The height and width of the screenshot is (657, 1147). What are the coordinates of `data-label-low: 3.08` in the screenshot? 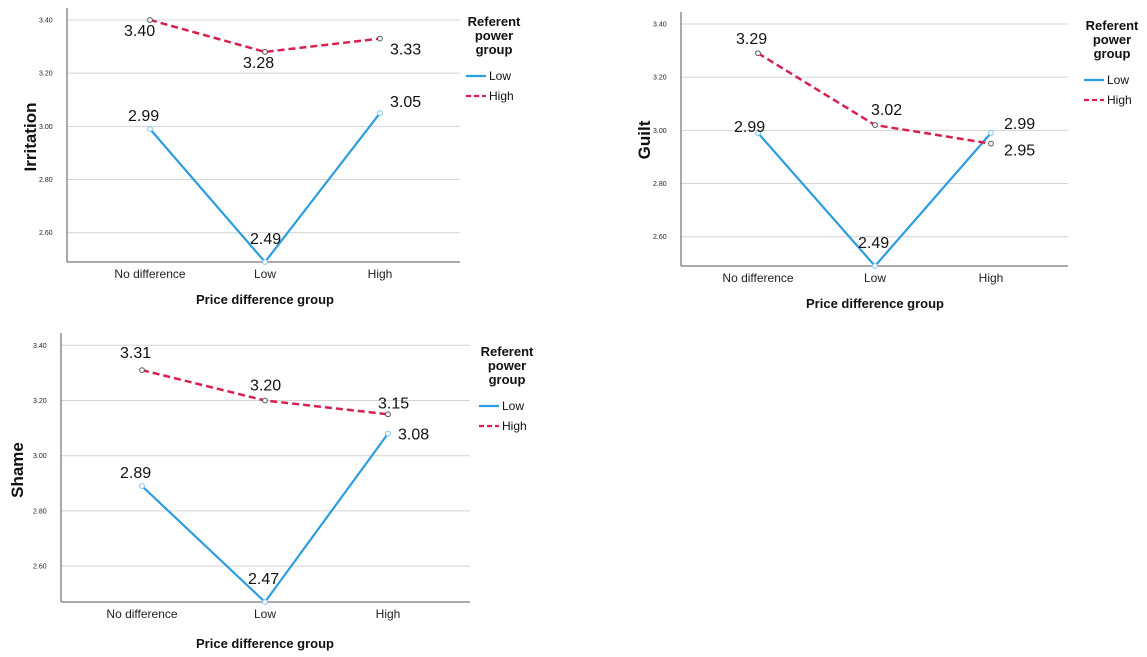 It's located at (413, 435).